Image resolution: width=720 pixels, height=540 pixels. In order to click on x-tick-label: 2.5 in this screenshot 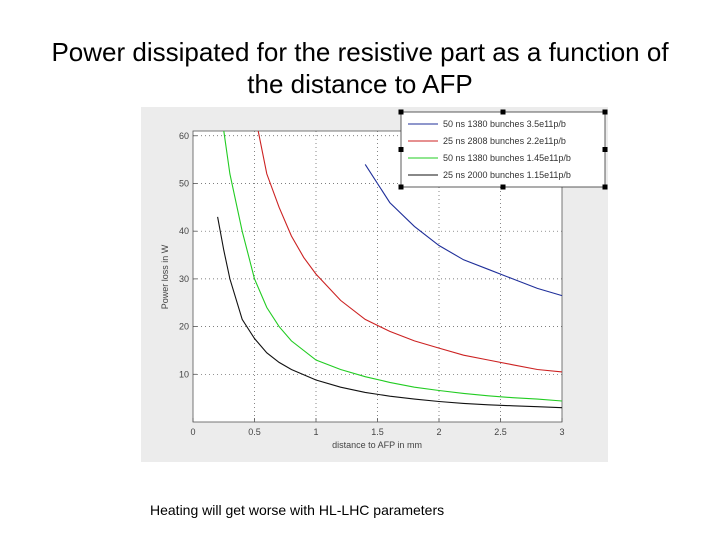, I will do `click(500, 432)`.